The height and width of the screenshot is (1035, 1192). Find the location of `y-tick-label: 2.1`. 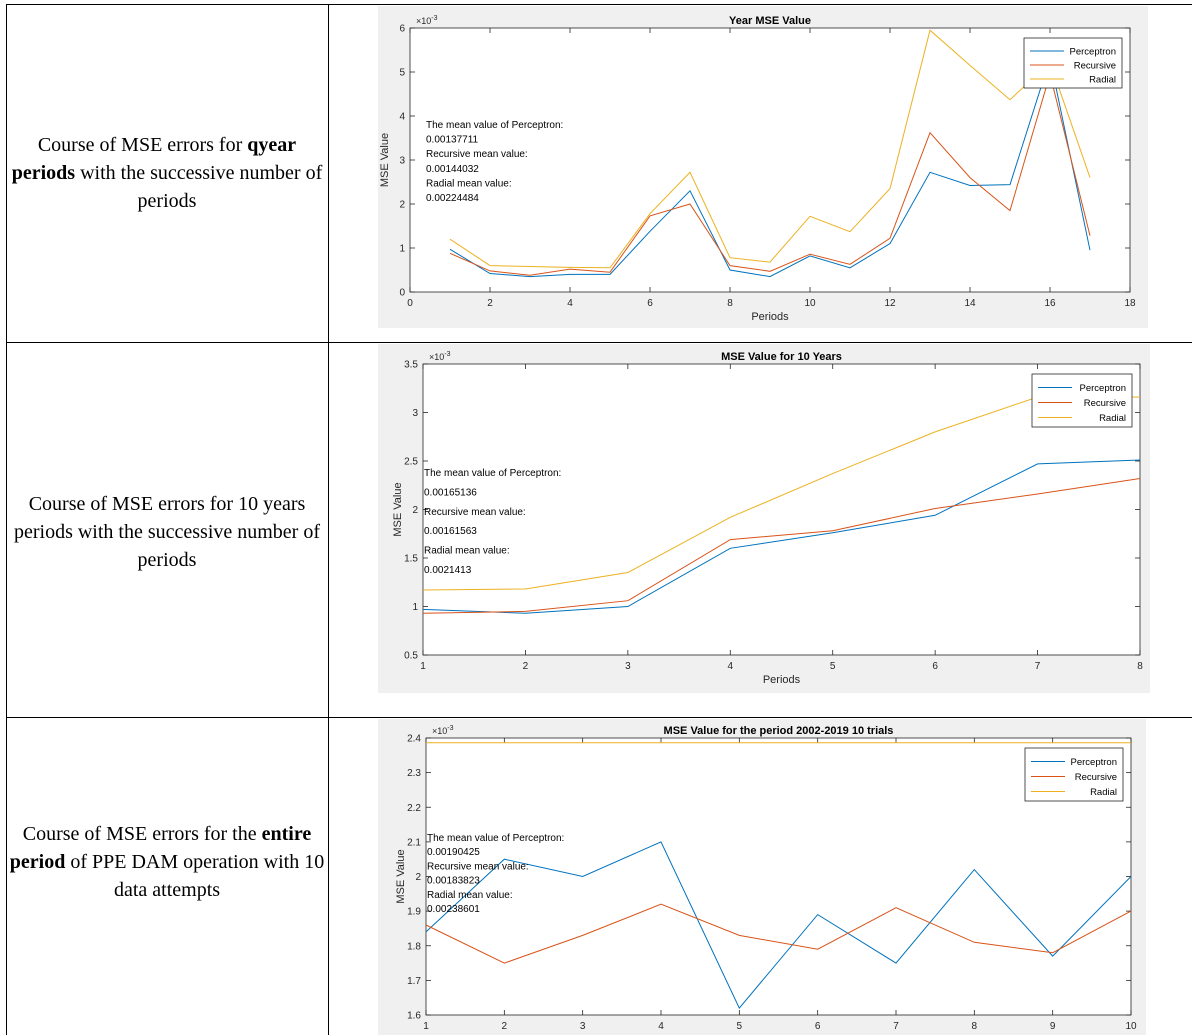

y-tick-label: 2.1 is located at coordinates (414, 842).